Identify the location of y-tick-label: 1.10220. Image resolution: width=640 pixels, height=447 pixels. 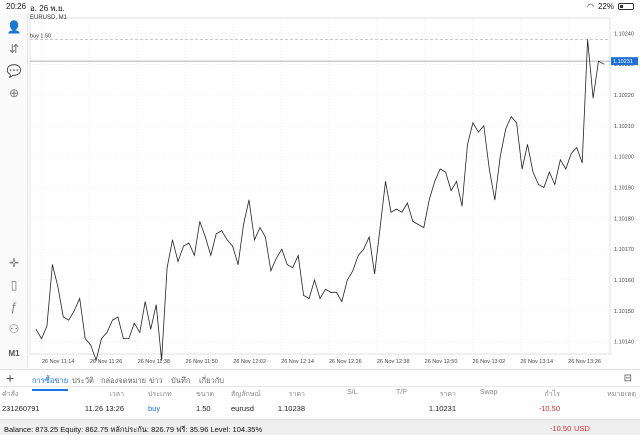
(624, 96).